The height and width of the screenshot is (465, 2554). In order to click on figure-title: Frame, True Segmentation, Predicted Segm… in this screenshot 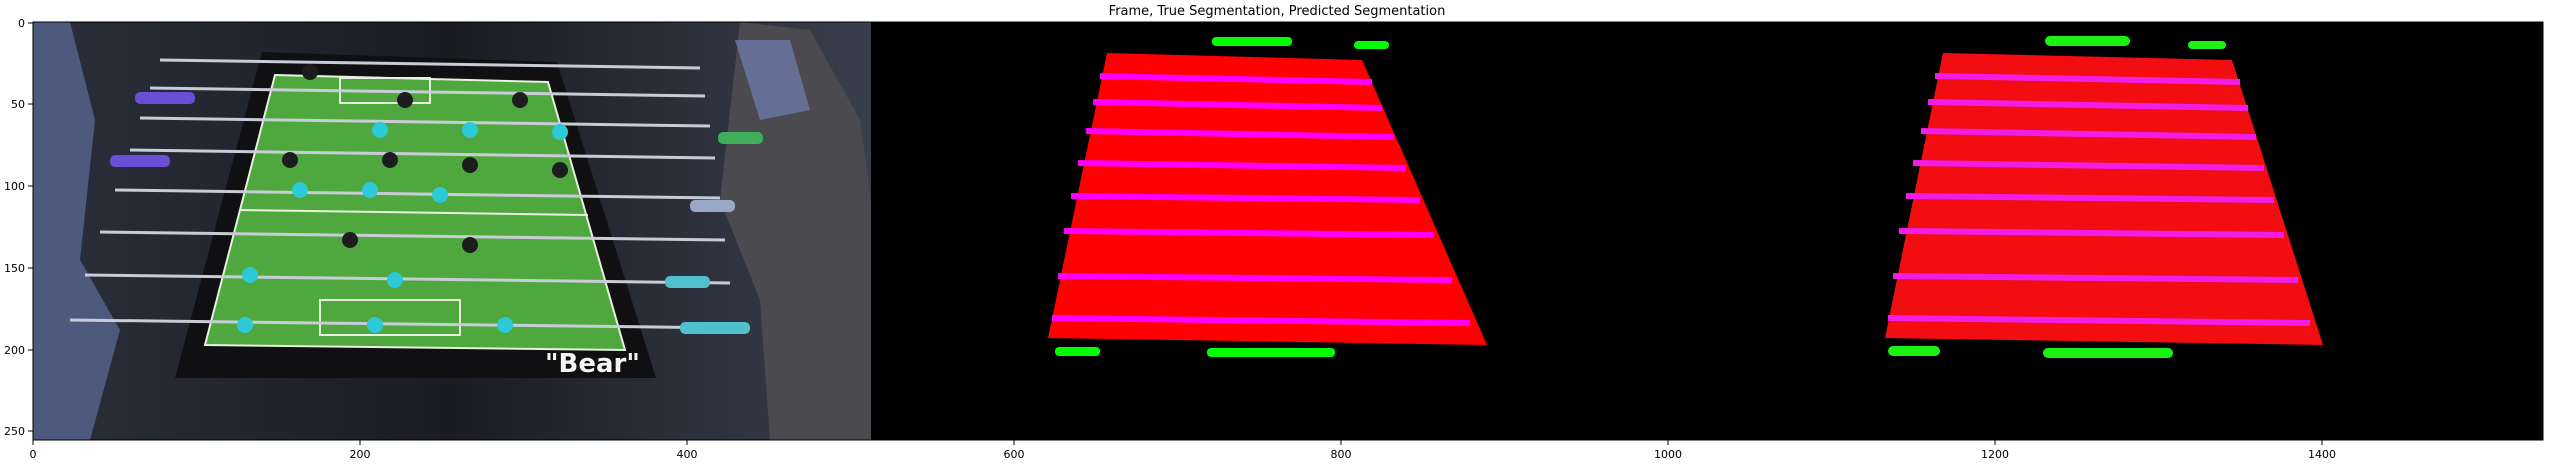, I will do `click(1277, 11)`.